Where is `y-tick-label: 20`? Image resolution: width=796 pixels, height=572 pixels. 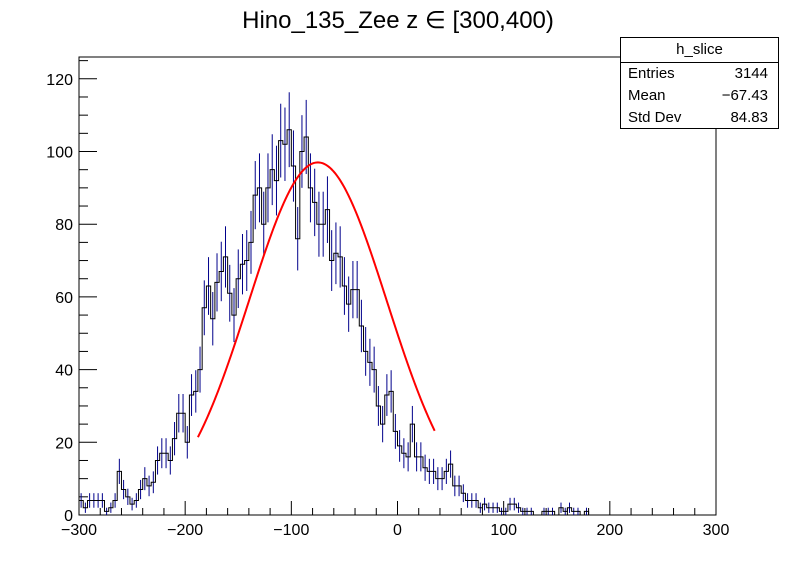 y-tick-label: 20 is located at coordinates (64, 443).